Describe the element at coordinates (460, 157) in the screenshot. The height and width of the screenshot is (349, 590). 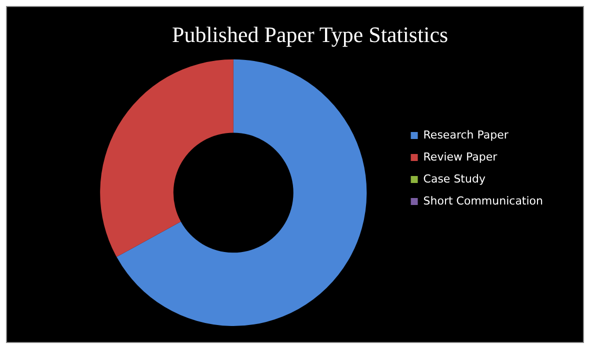
I see `legend-label: Review Paper` at that location.